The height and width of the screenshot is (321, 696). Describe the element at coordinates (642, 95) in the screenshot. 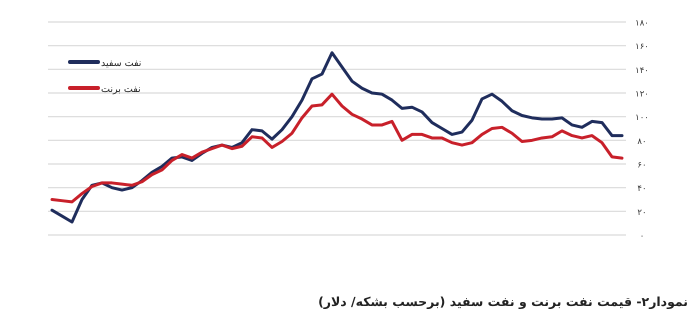

I see `y-tick-label: ۱۲۰` at that location.